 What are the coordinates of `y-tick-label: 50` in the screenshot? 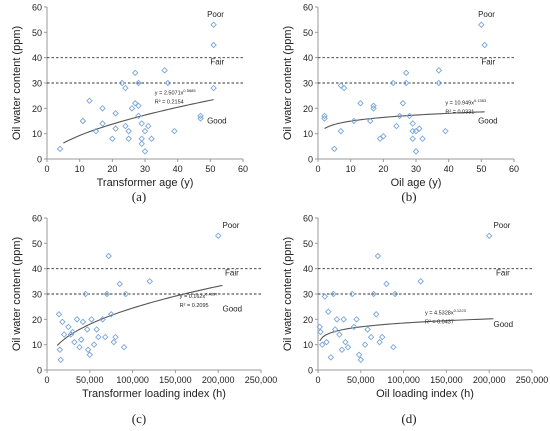 It's located at (37, 244).